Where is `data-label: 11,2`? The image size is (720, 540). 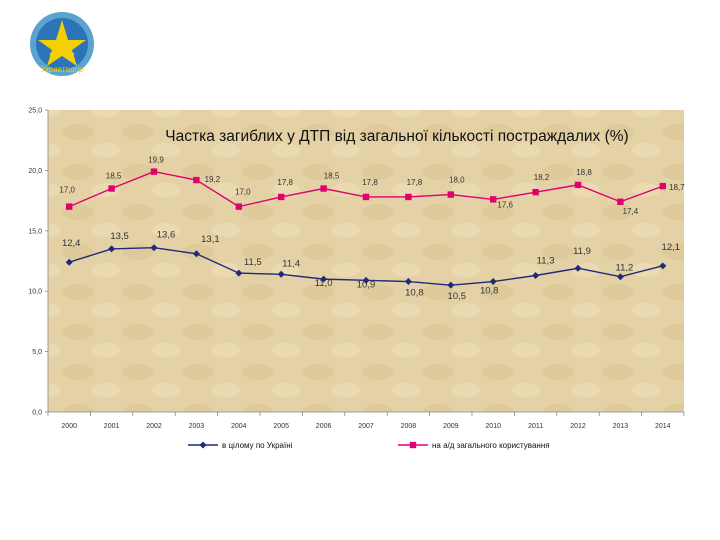
data-label: 11,2 is located at coordinates (625, 268).